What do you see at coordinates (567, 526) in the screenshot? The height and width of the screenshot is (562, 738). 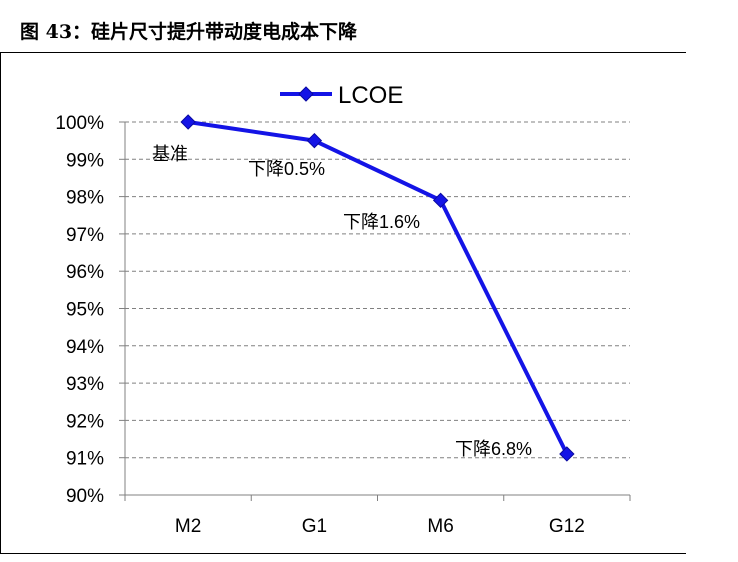 I see `x-tick-label: G12` at bounding box center [567, 526].